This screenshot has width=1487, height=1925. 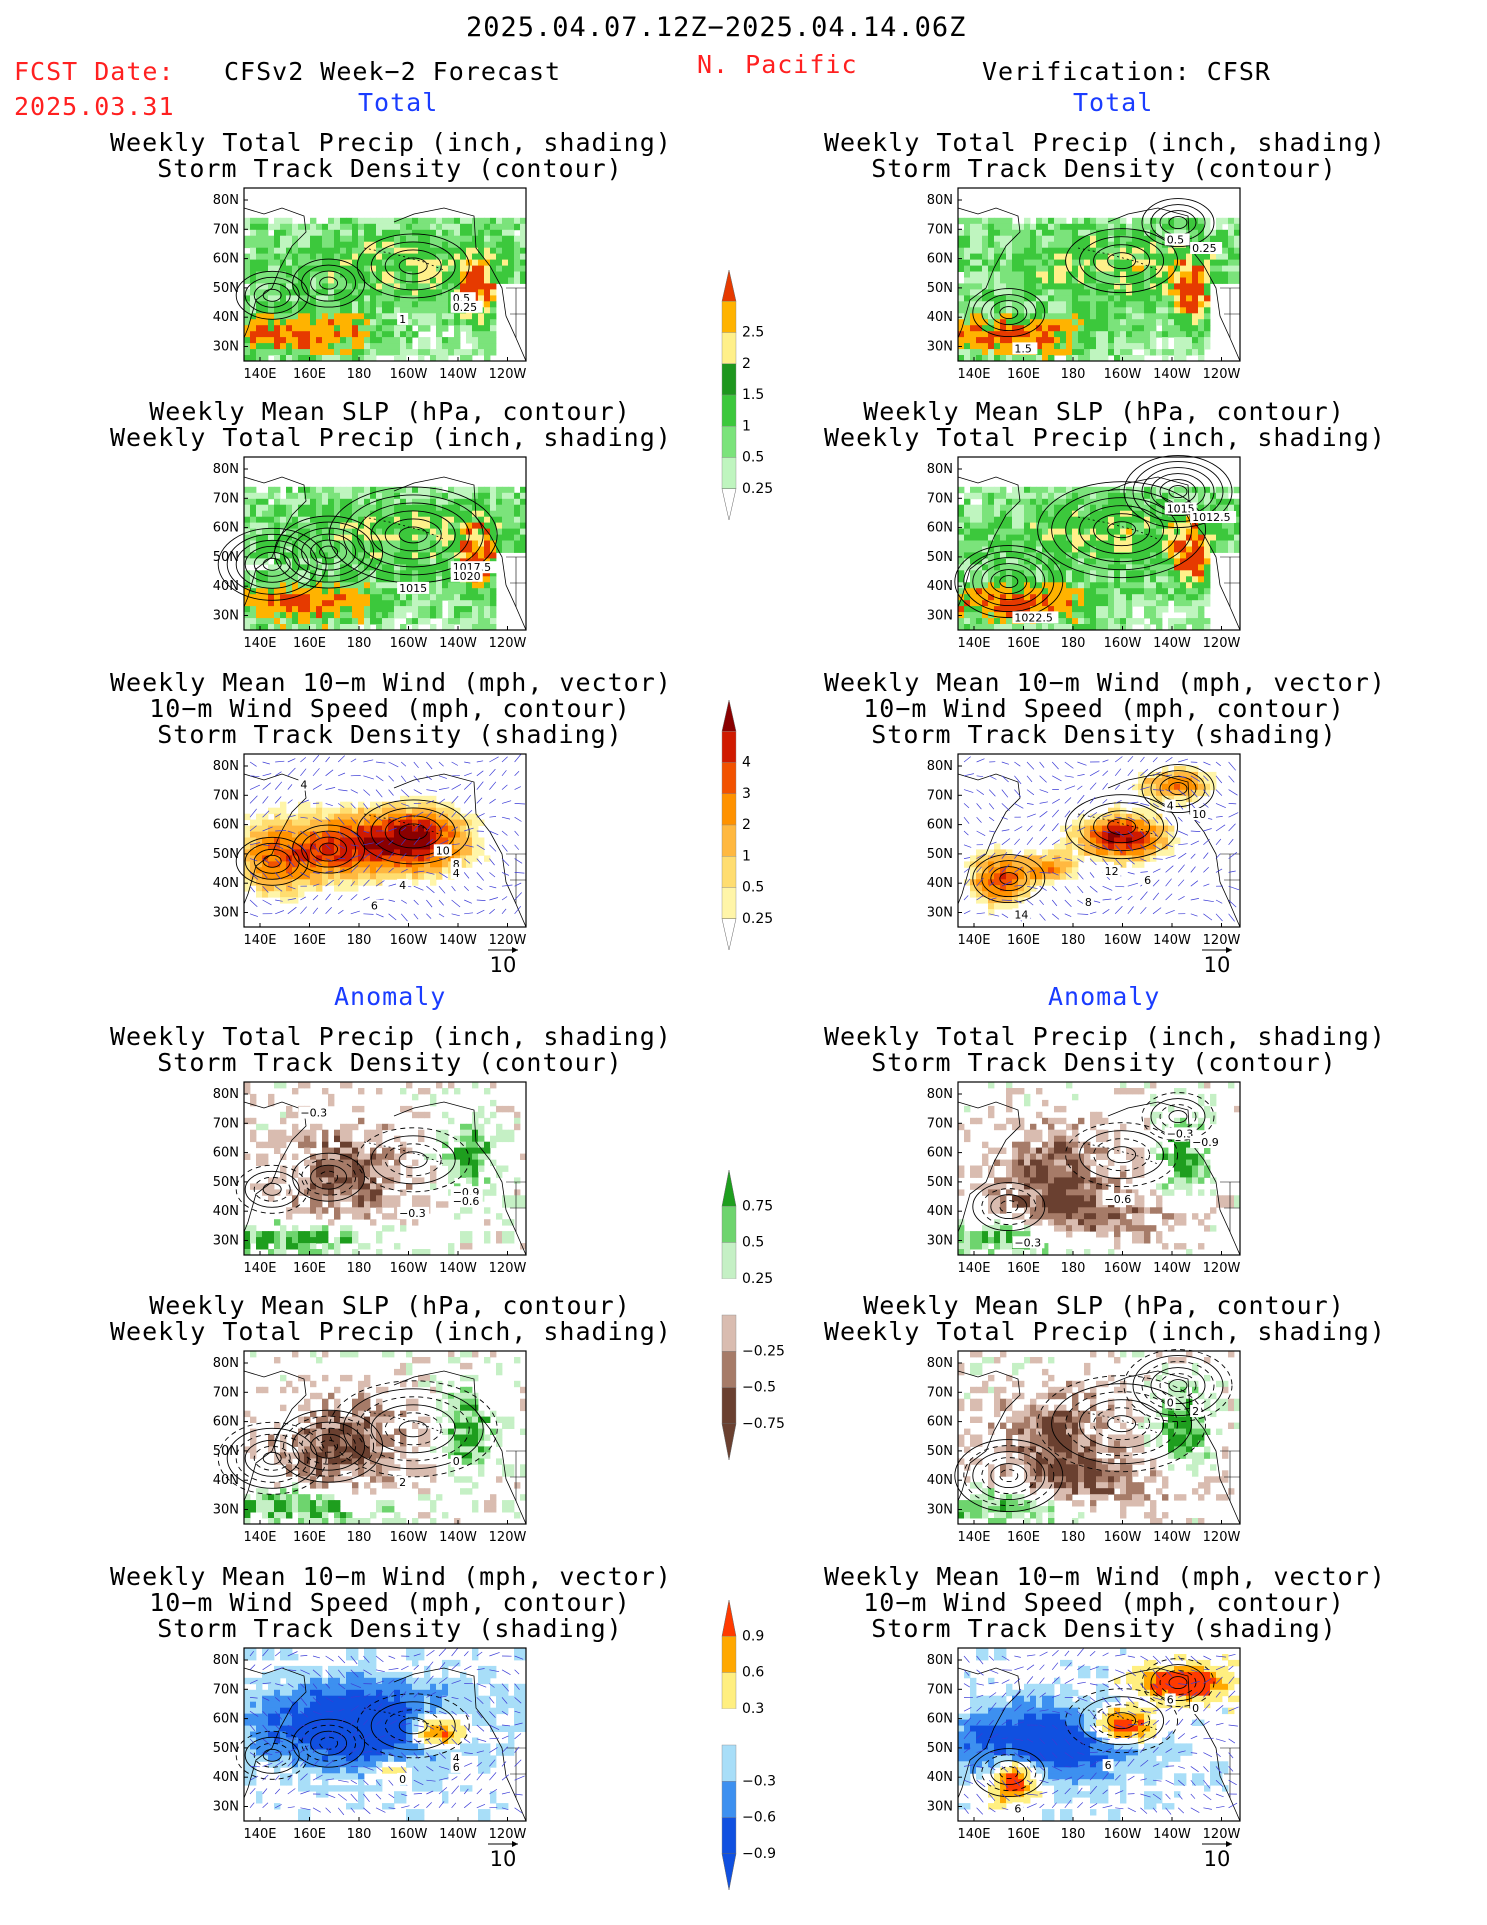 I want to click on lat-tick-label: 80N, so click(x=940, y=200).